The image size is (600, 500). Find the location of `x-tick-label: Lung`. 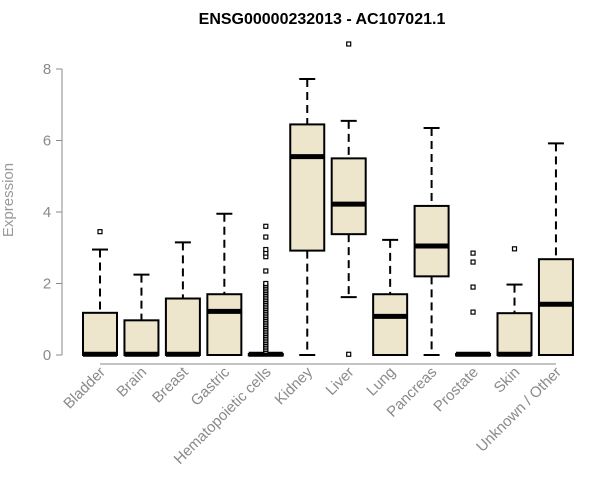

x-tick-label: Lung is located at coordinates (381, 382).